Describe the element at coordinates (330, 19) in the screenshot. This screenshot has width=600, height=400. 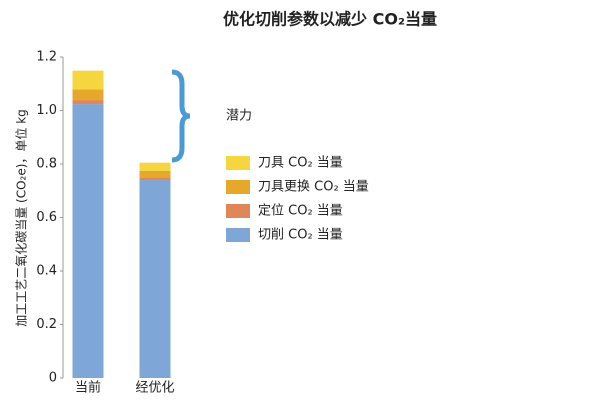
I see `chart-title: 优化切削参数以减少 CO₂当量` at that location.